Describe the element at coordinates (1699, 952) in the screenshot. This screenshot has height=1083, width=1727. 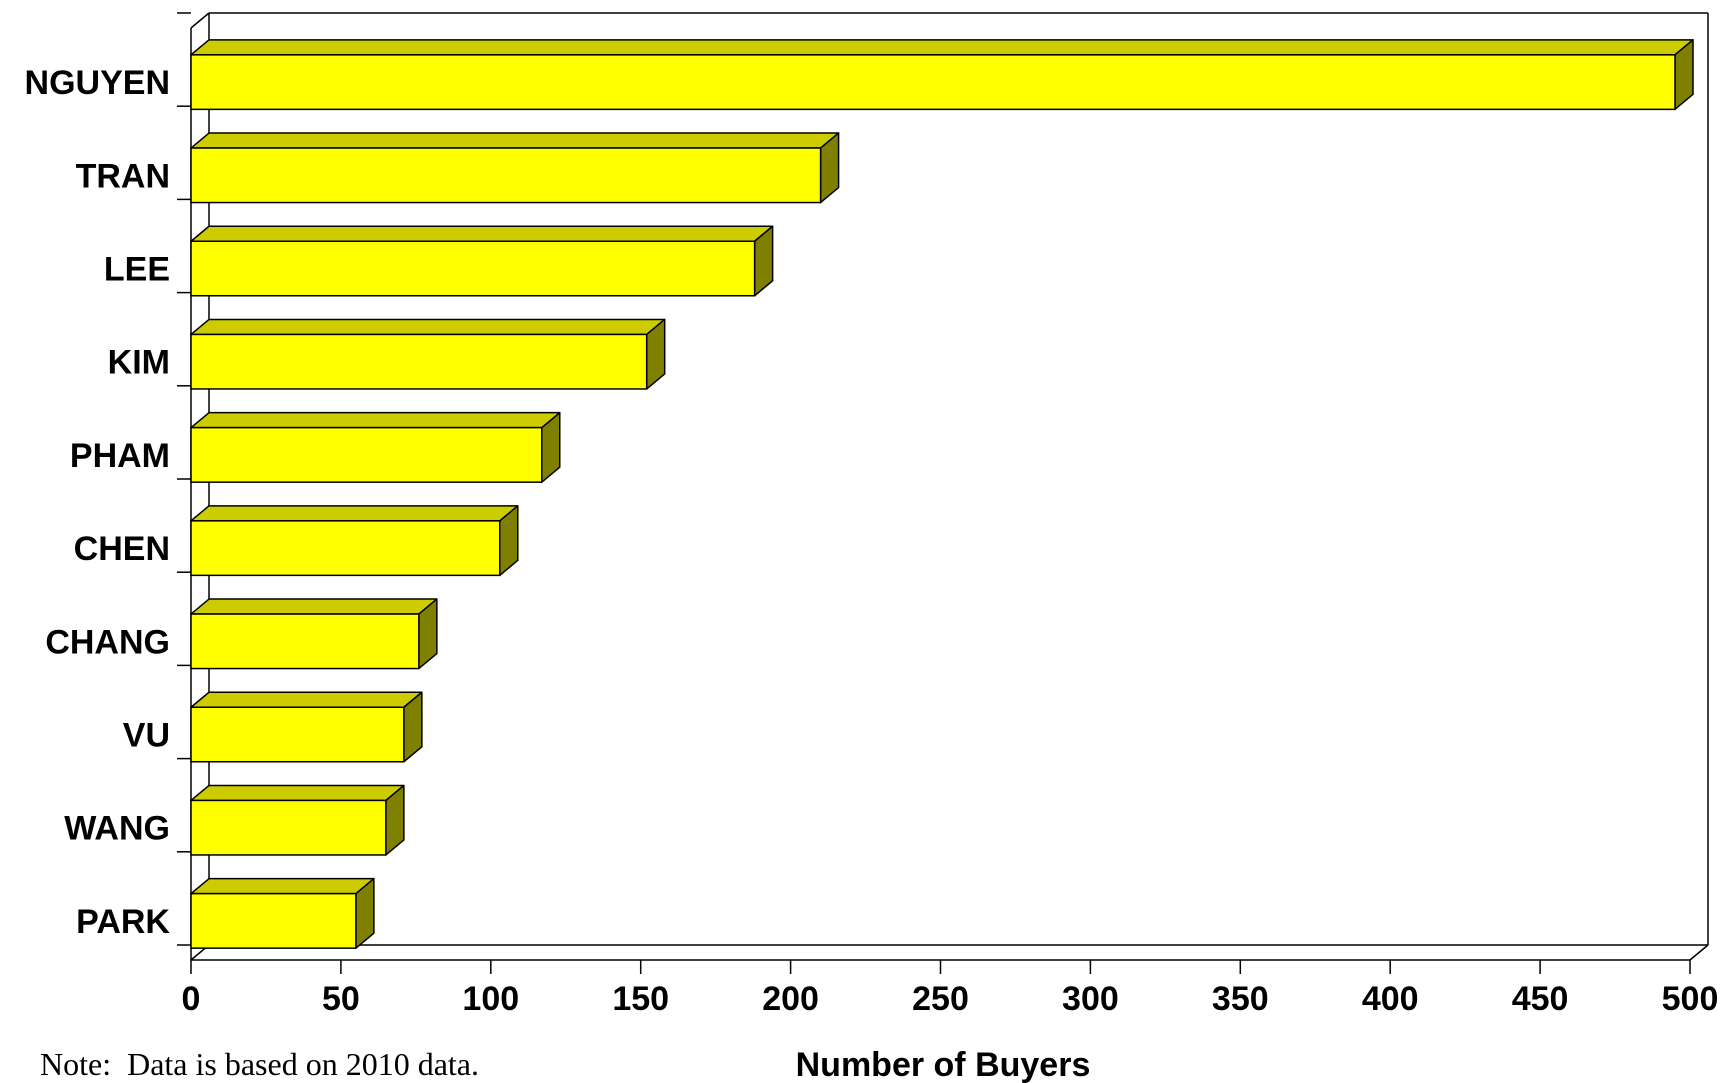
I see `floor-right-edge` at that location.